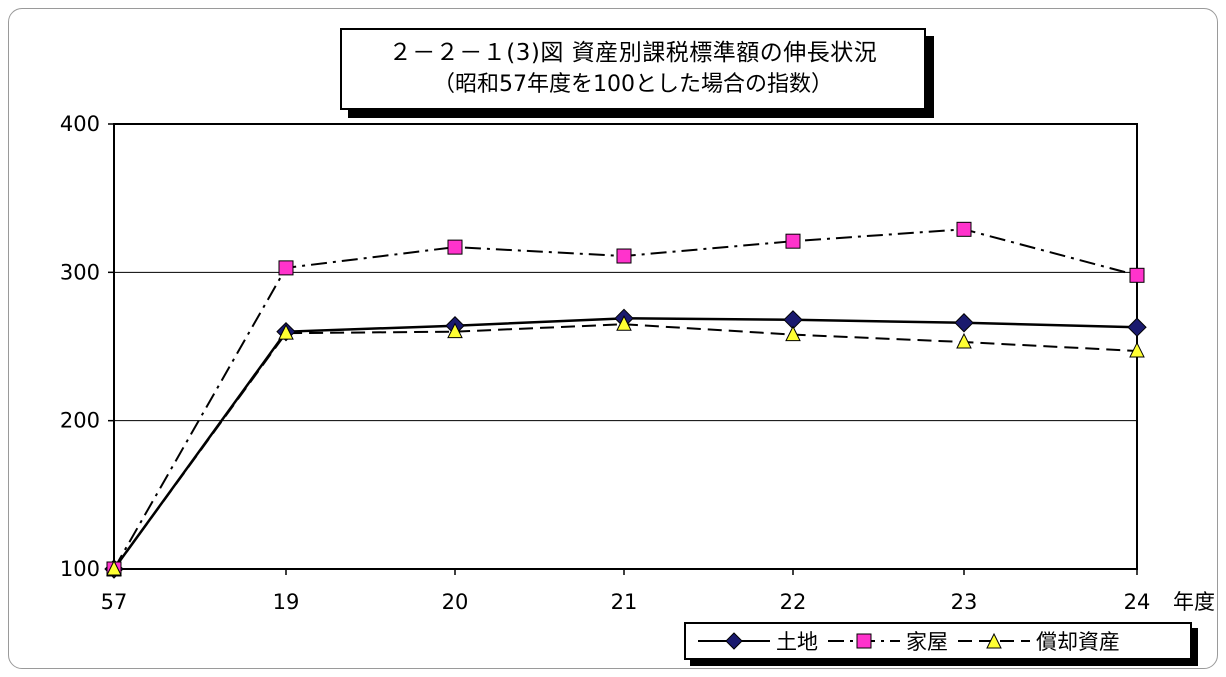 This screenshot has height=677, width=1226. What do you see at coordinates (624, 602) in the screenshot?
I see `x-tick-label-21: 21` at bounding box center [624, 602].